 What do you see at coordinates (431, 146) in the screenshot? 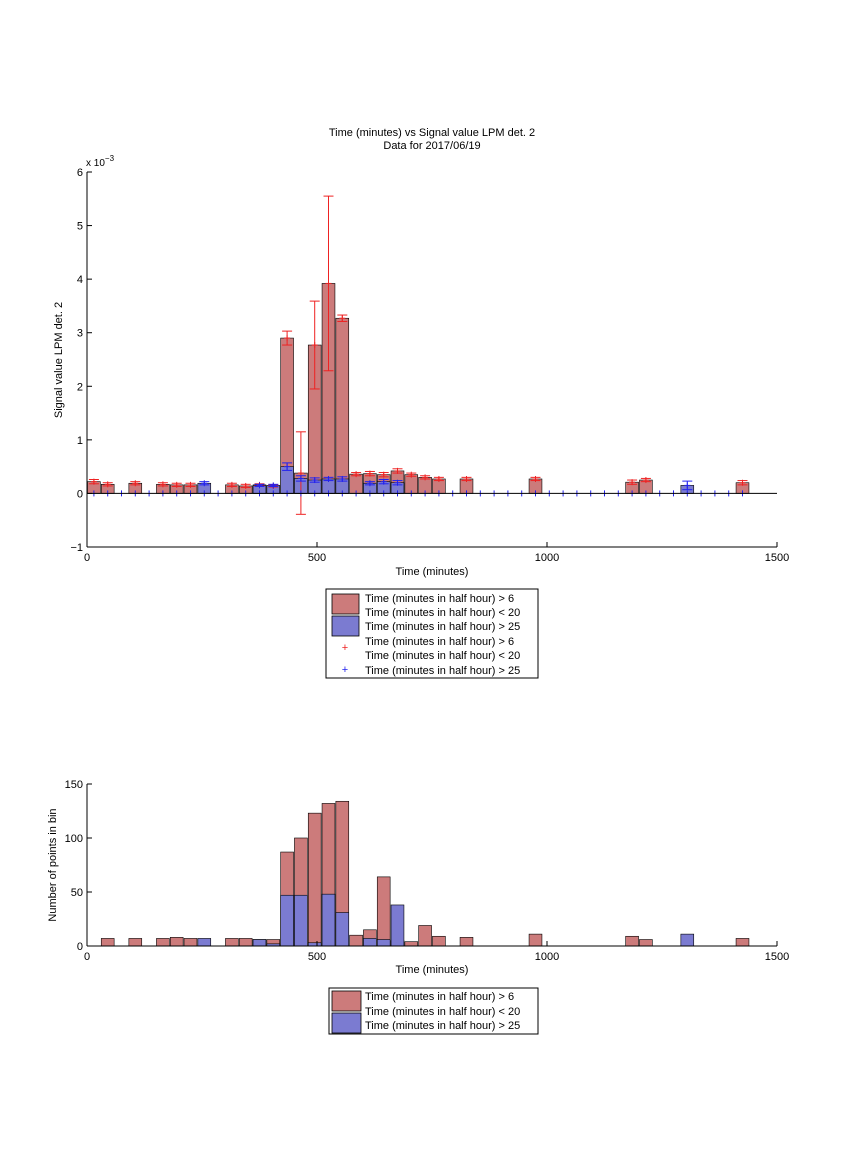
I see `chart-subtitle: Data for 2017/06/19` at bounding box center [431, 146].